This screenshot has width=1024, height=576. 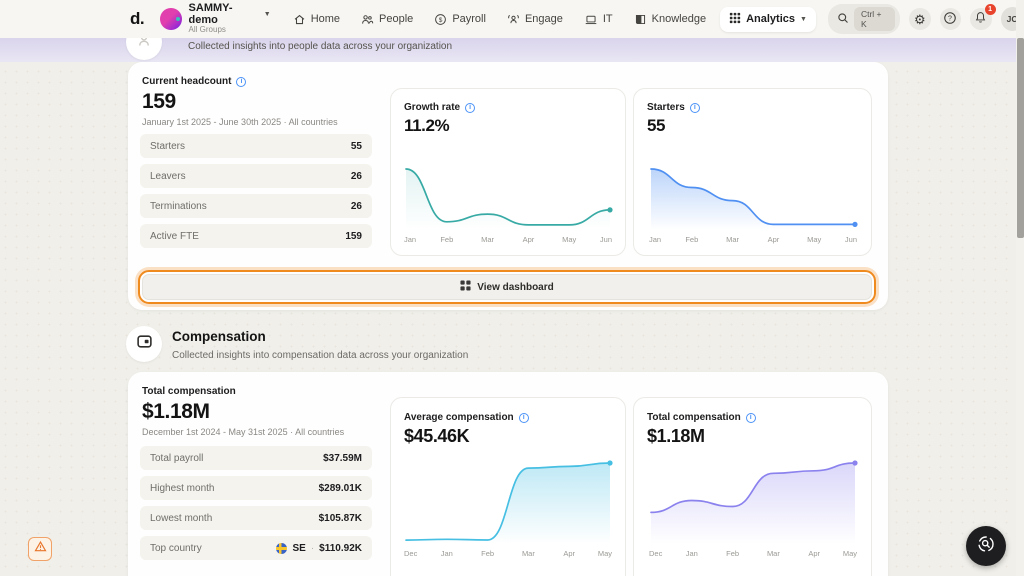 What do you see at coordinates (256, 236) in the screenshot?
I see `stat-row-active-fte: Active FTE 159` at bounding box center [256, 236].